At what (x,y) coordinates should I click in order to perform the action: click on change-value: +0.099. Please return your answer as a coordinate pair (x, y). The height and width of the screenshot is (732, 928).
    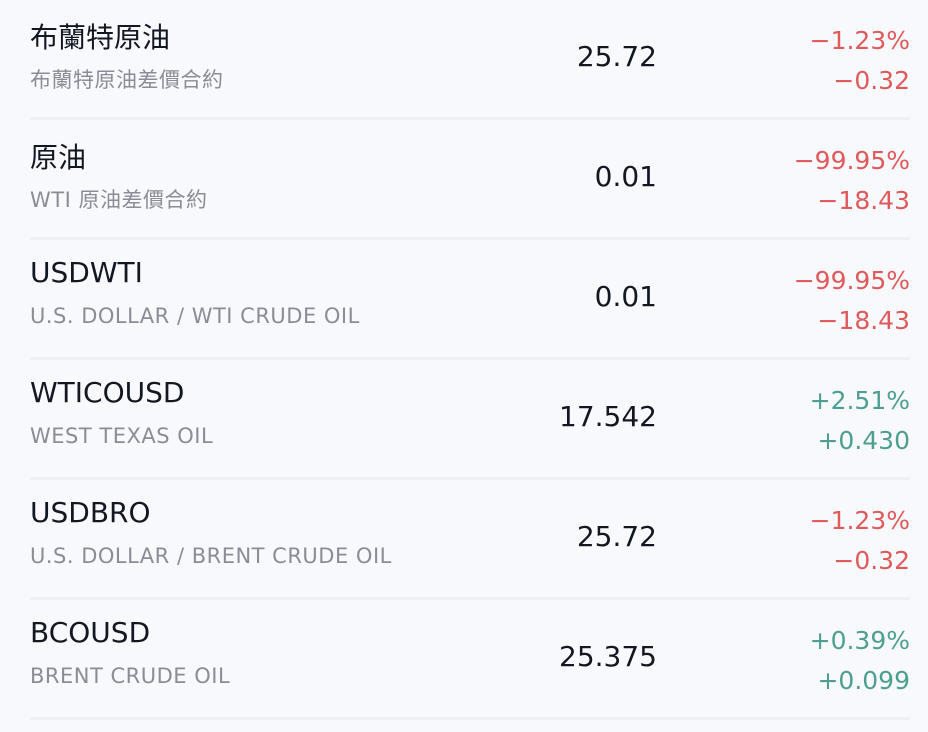
    Looking at the image, I should click on (863, 680).